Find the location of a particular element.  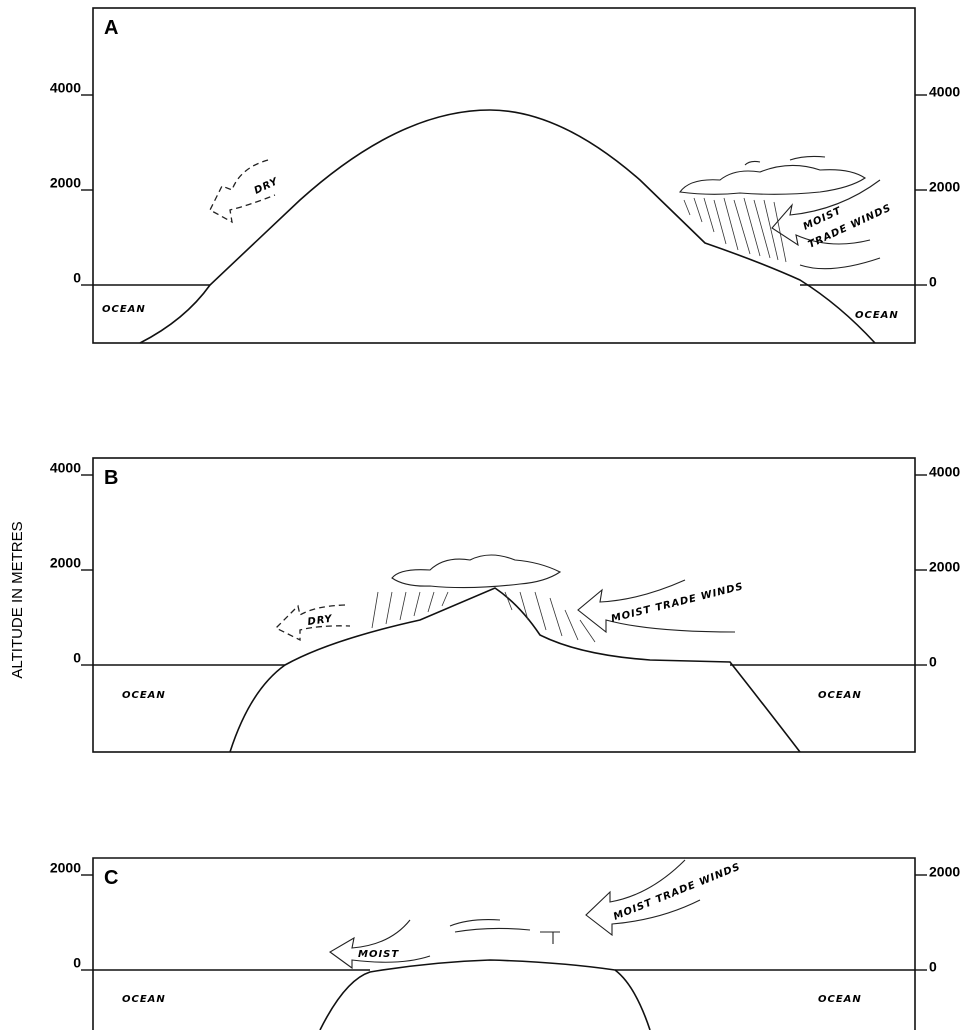

panel-frame is located at coordinates (504, 943).